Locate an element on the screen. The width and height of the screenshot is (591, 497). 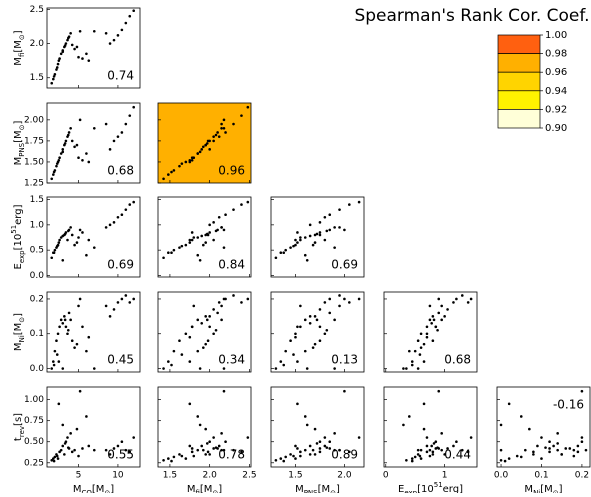
x-tick-label: 0.2 is located at coordinates (582, 476).